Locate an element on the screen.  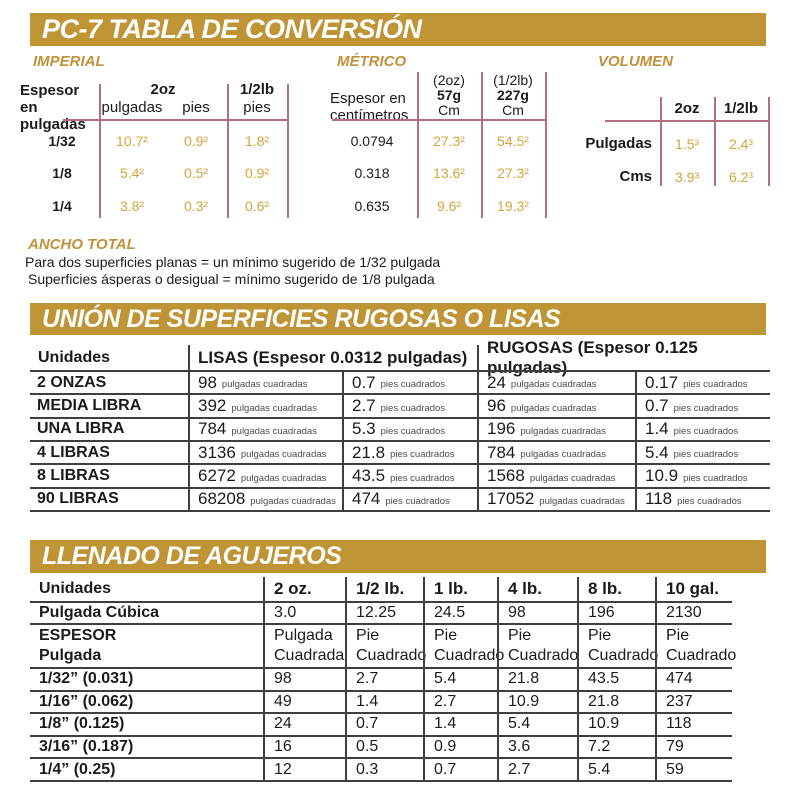
value: 1568 is located at coordinates (506, 476).